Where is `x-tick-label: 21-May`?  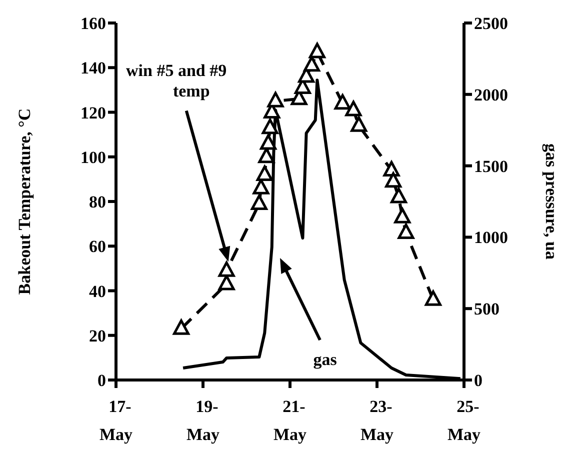 x-tick-label: 21-May is located at coordinates (290, 420).